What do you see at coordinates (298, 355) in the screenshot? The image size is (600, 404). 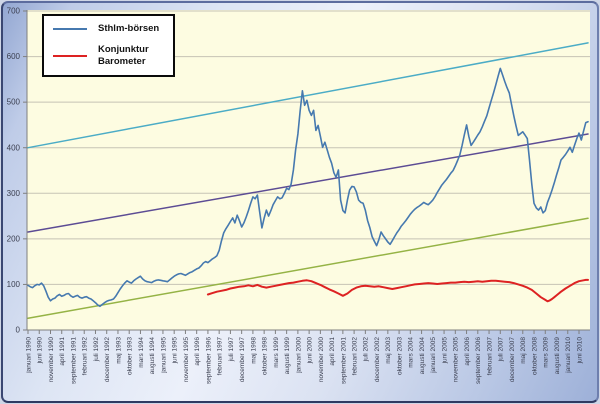 I see `x-axis-label: januari 2000` at bounding box center [298, 355].